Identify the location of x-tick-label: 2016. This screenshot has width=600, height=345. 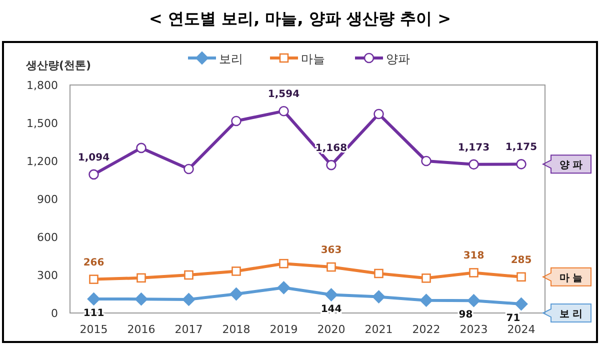
(141, 329).